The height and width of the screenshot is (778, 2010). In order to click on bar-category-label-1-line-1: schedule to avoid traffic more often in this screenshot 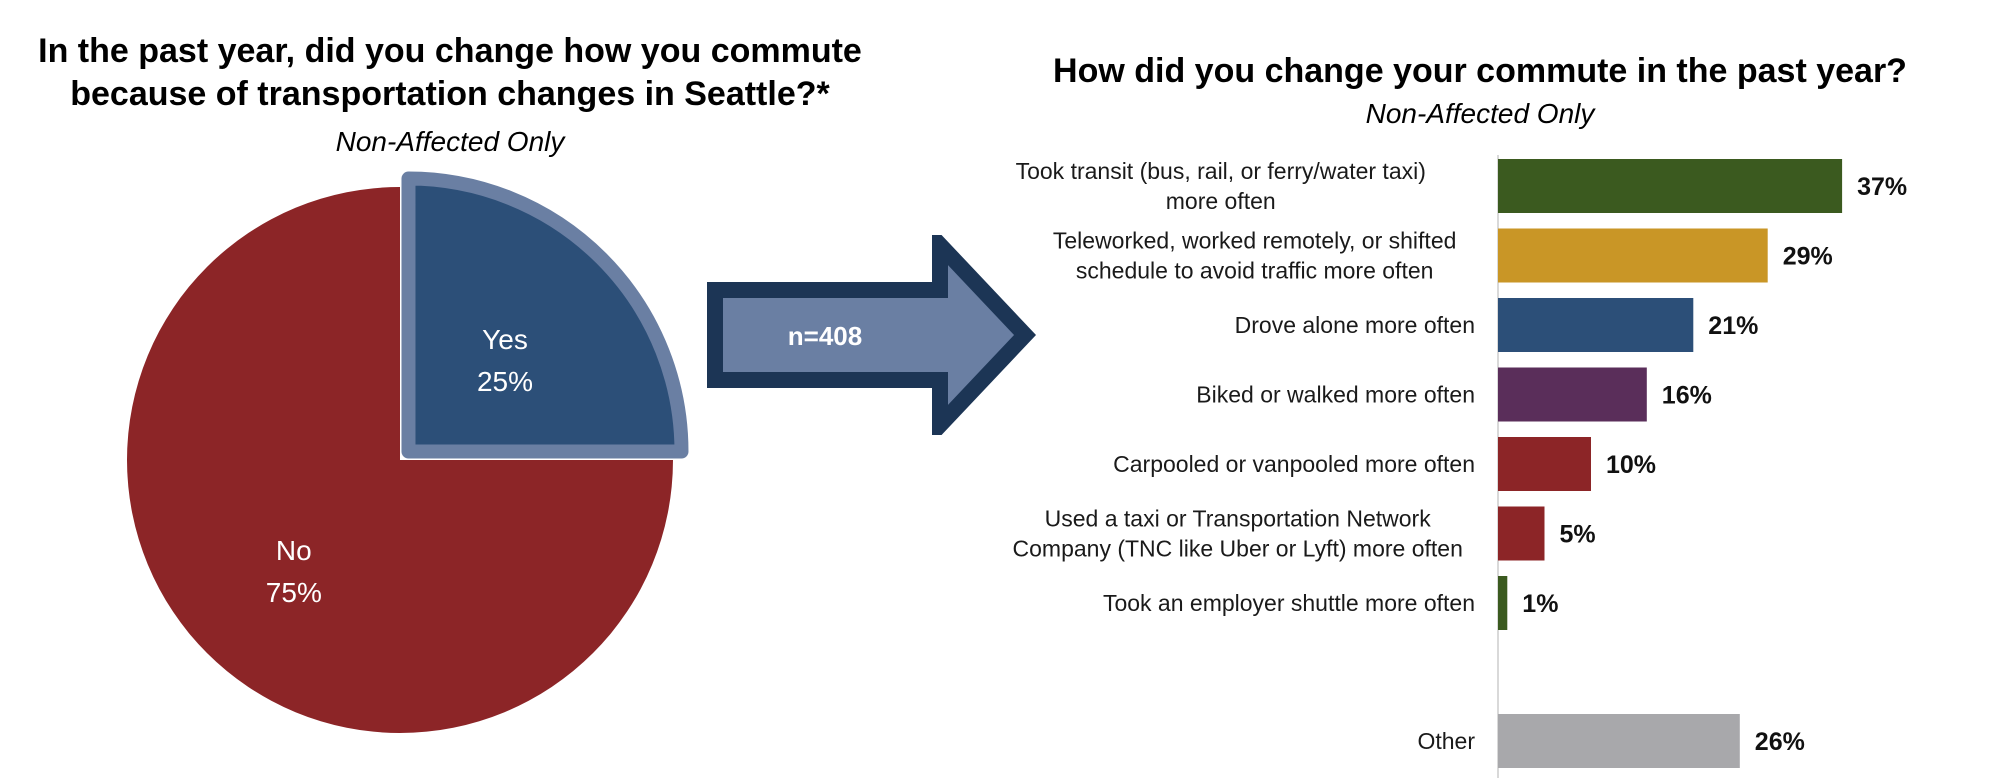, I will do `click(1255, 271)`.